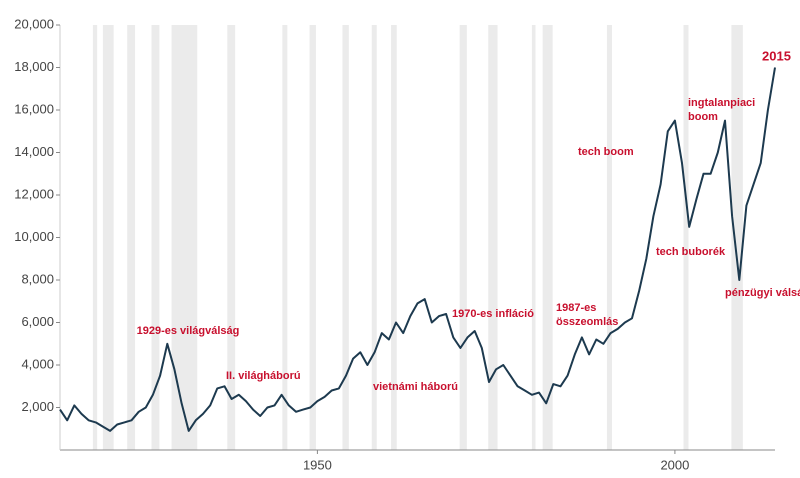 The image size is (800, 478). Describe the element at coordinates (34, 66) in the screenshot. I see `y-tick-label: 18,000` at that location.